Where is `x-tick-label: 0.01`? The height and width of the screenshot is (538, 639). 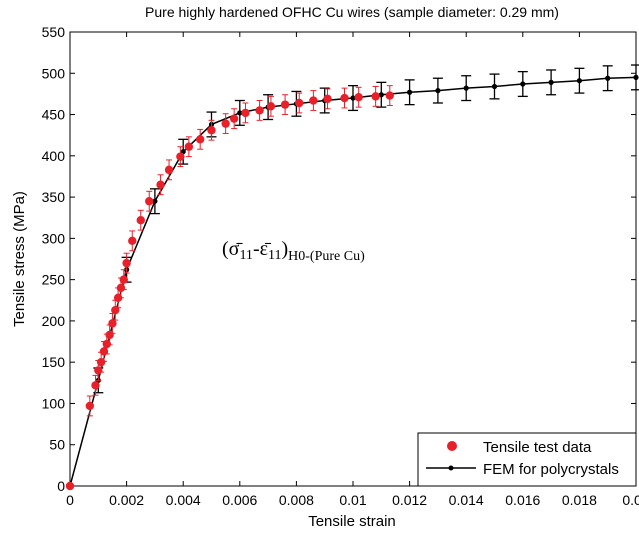
x-tick-label: 0.01 is located at coordinates (352, 500).